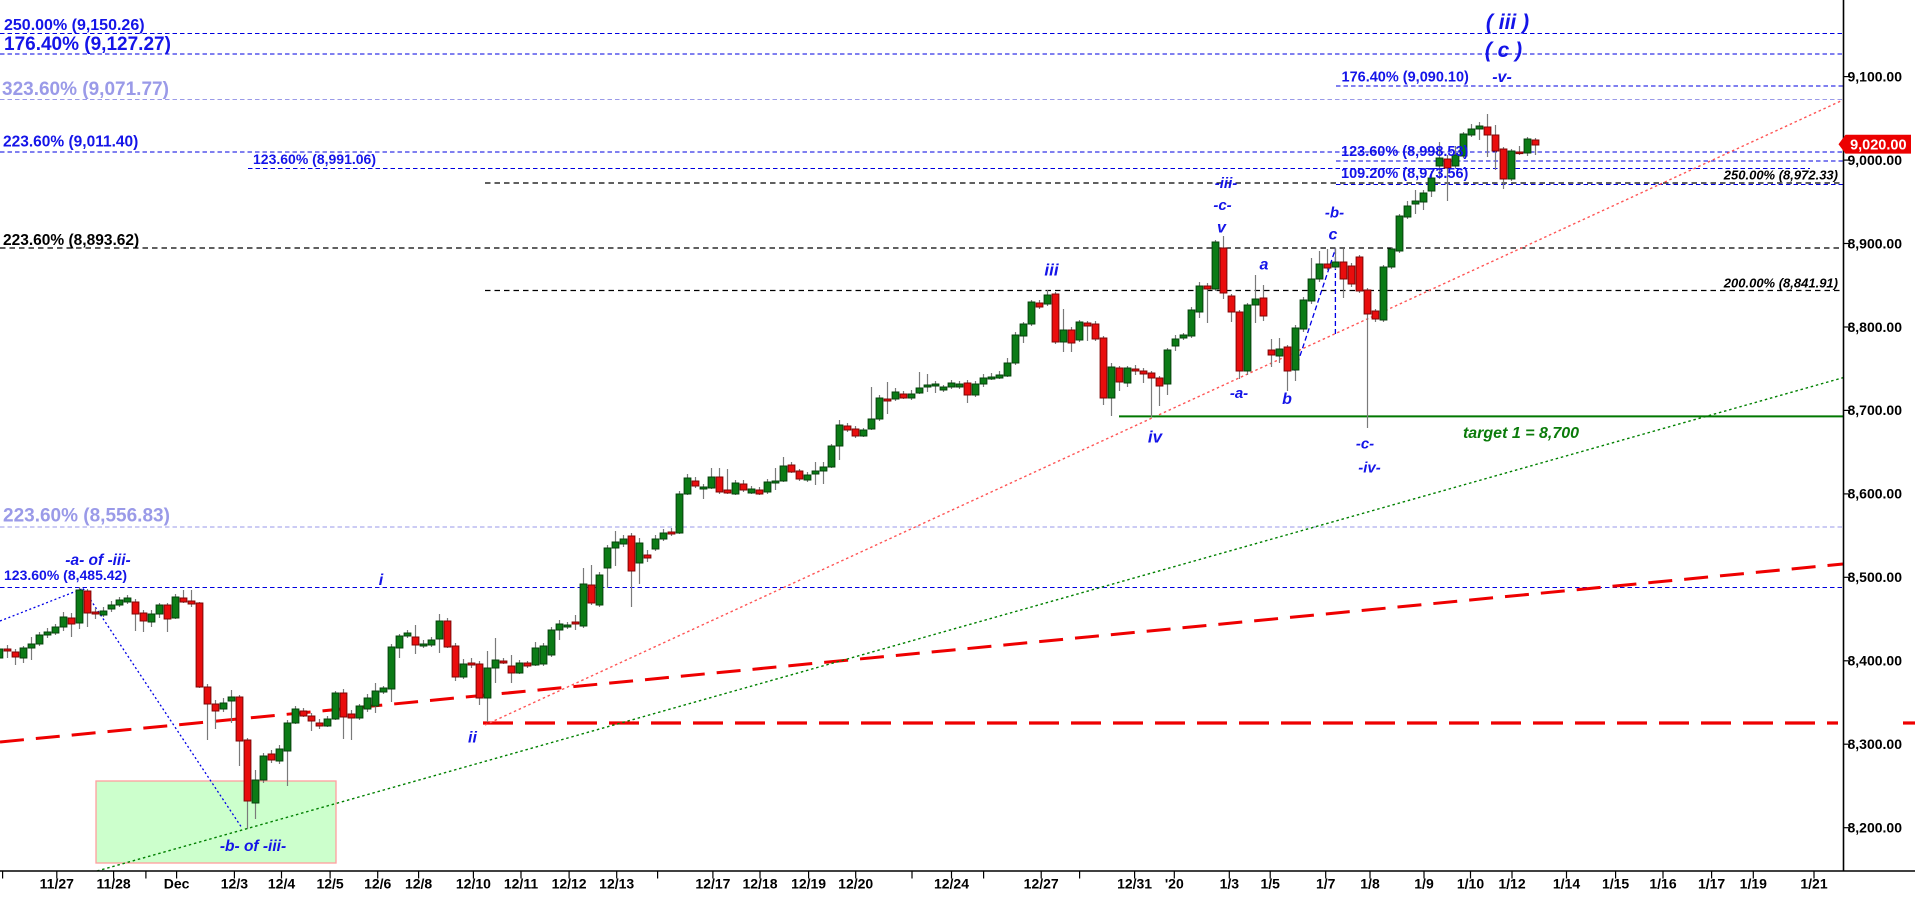 The height and width of the screenshot is (901, 1915). Describe the element at coordinates (1875, 160) in the screenshot. I see `svg-text: 9,000.00` at that location.